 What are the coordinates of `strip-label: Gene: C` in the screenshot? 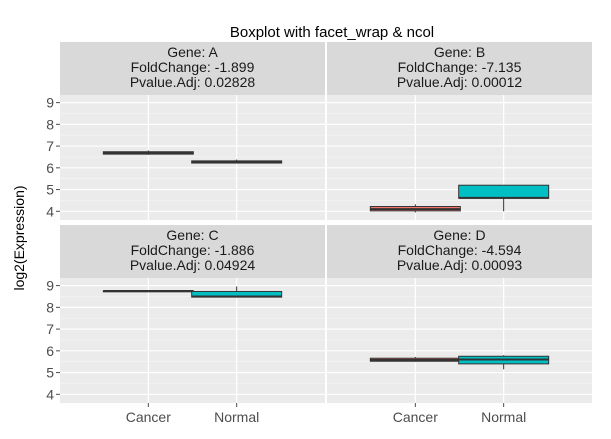 It's located at (192, 235).